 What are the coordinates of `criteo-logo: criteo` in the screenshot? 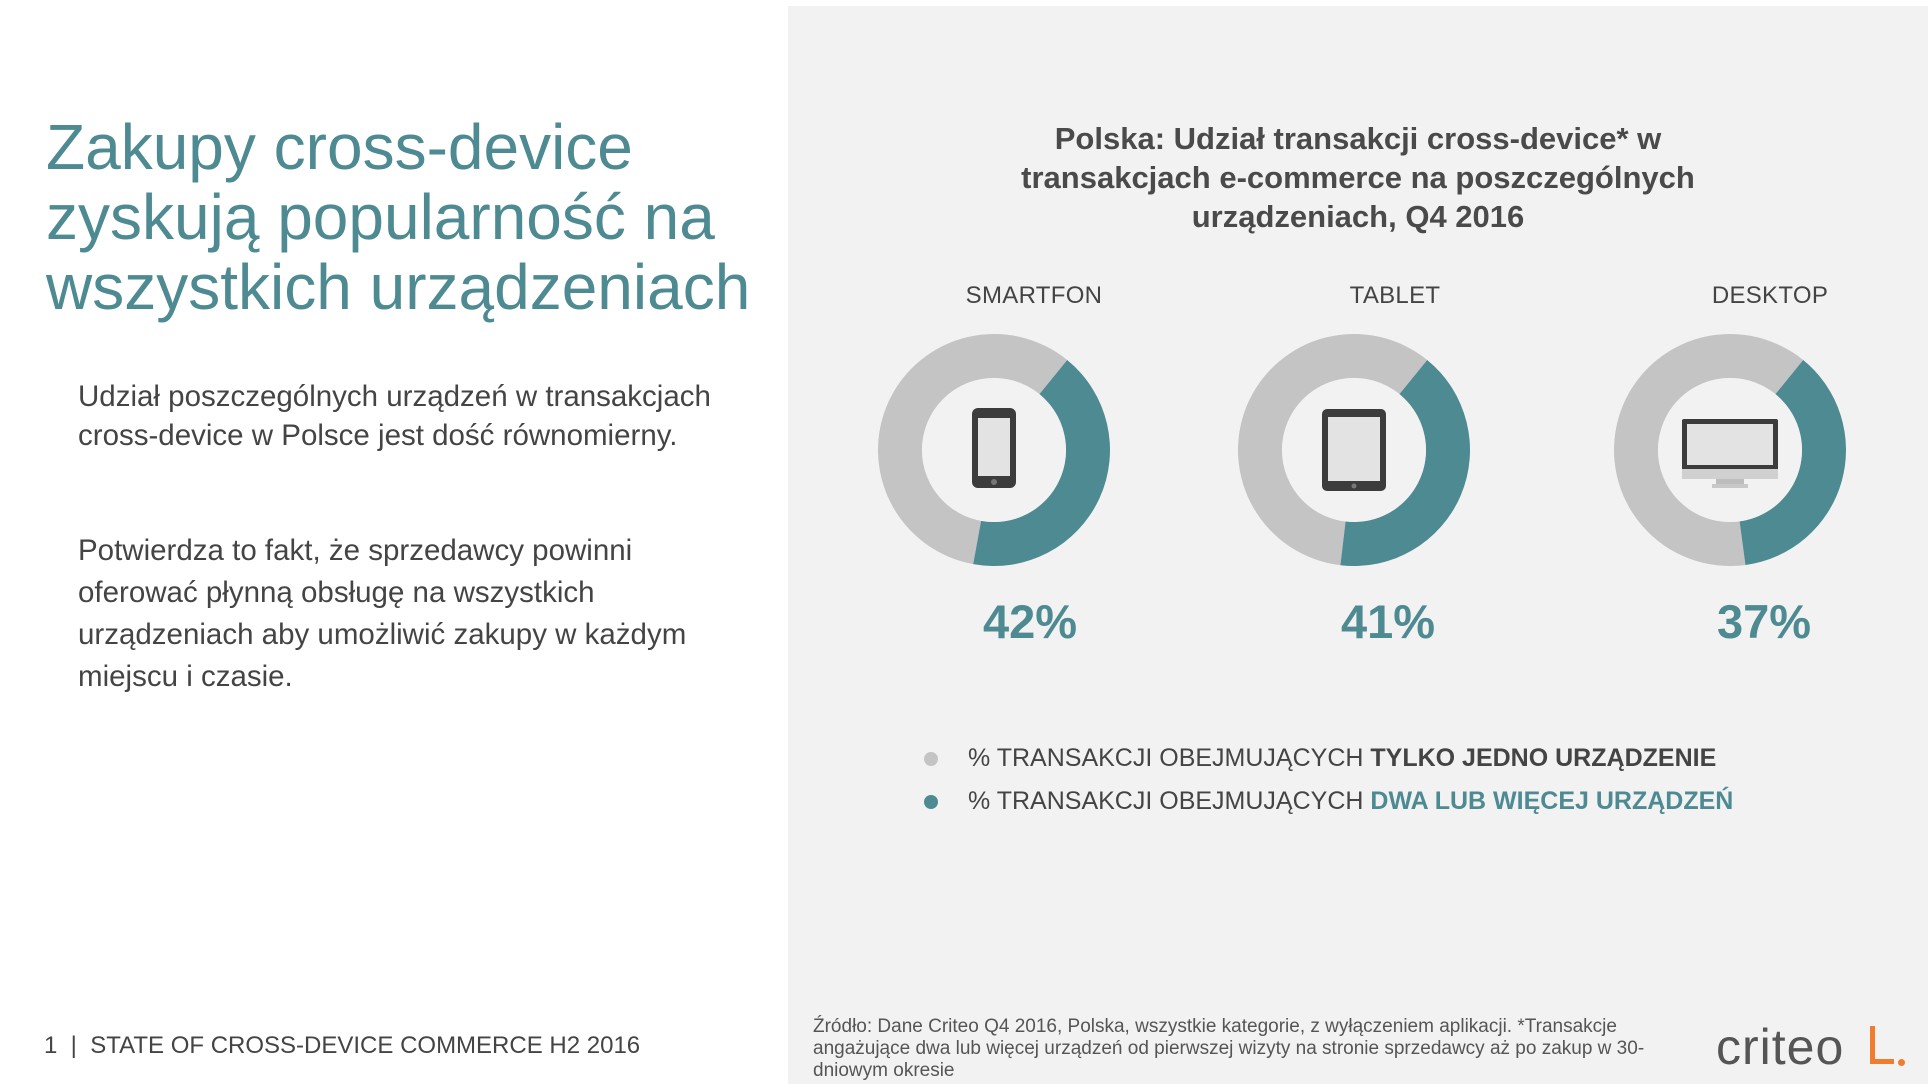 It's located at (1780, 1047).